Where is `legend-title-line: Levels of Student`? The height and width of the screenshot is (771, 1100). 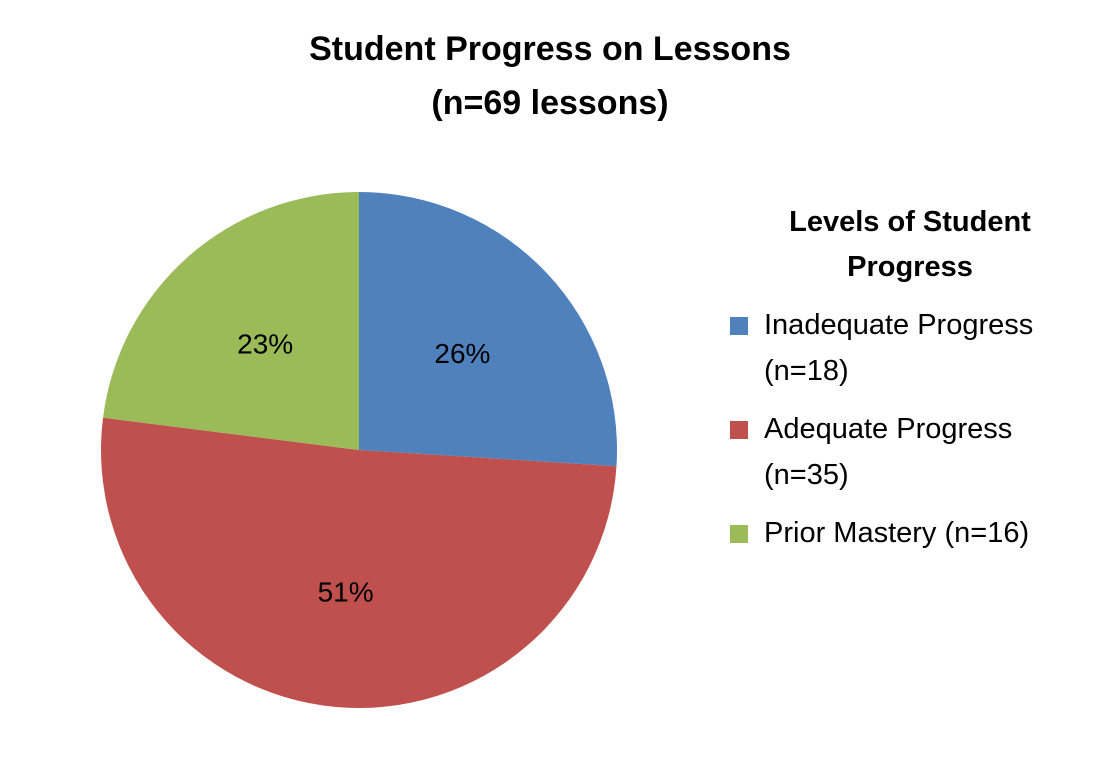 legend-title-line: Levels of Student is located at coordinates (910, 222).